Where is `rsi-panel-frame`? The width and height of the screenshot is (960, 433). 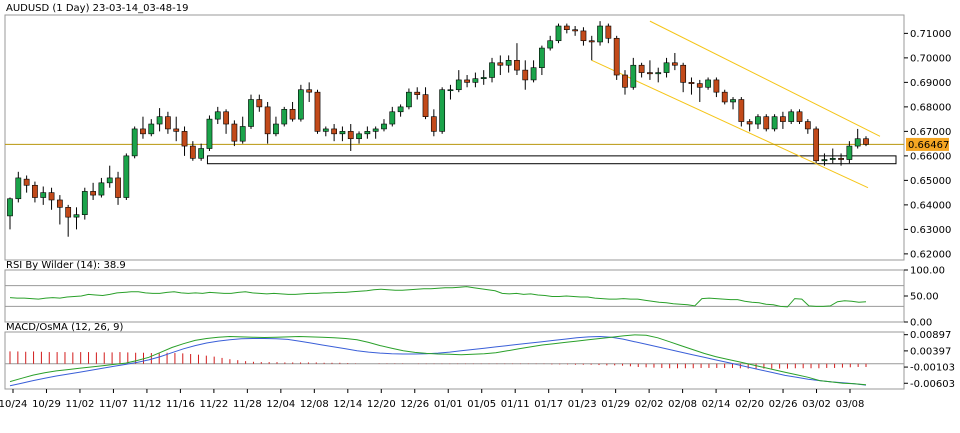
rsi-panel-frame is located at coordinates (454, 296).